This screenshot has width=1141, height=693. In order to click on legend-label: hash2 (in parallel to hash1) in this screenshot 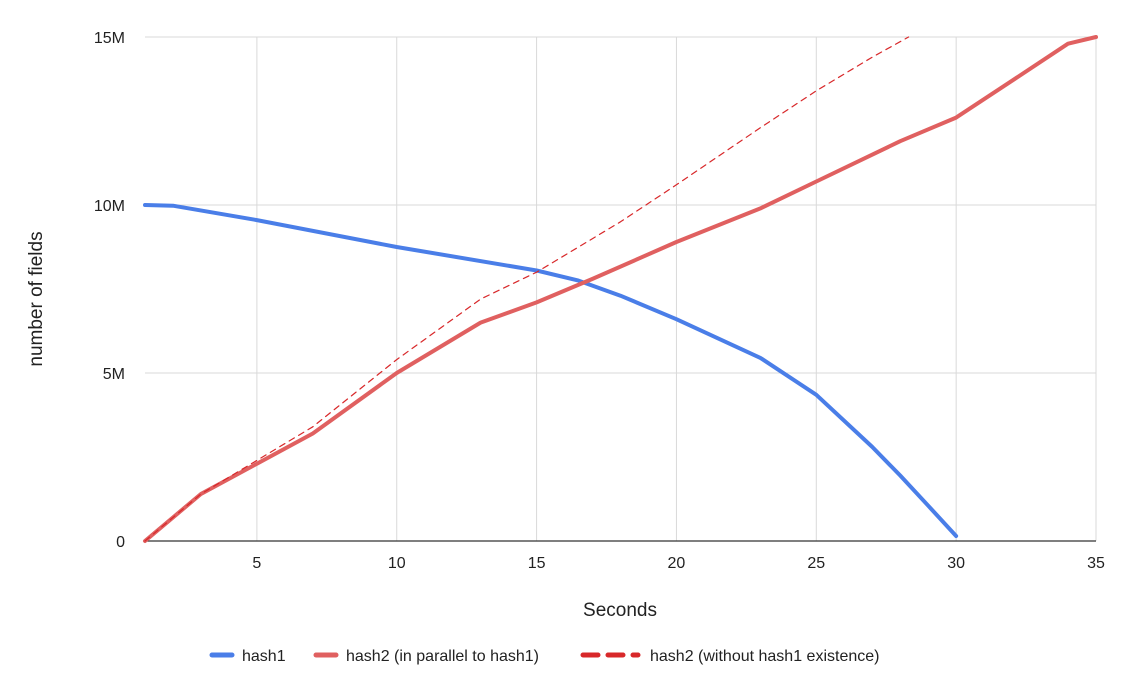, I will do `click(442, 656)`.